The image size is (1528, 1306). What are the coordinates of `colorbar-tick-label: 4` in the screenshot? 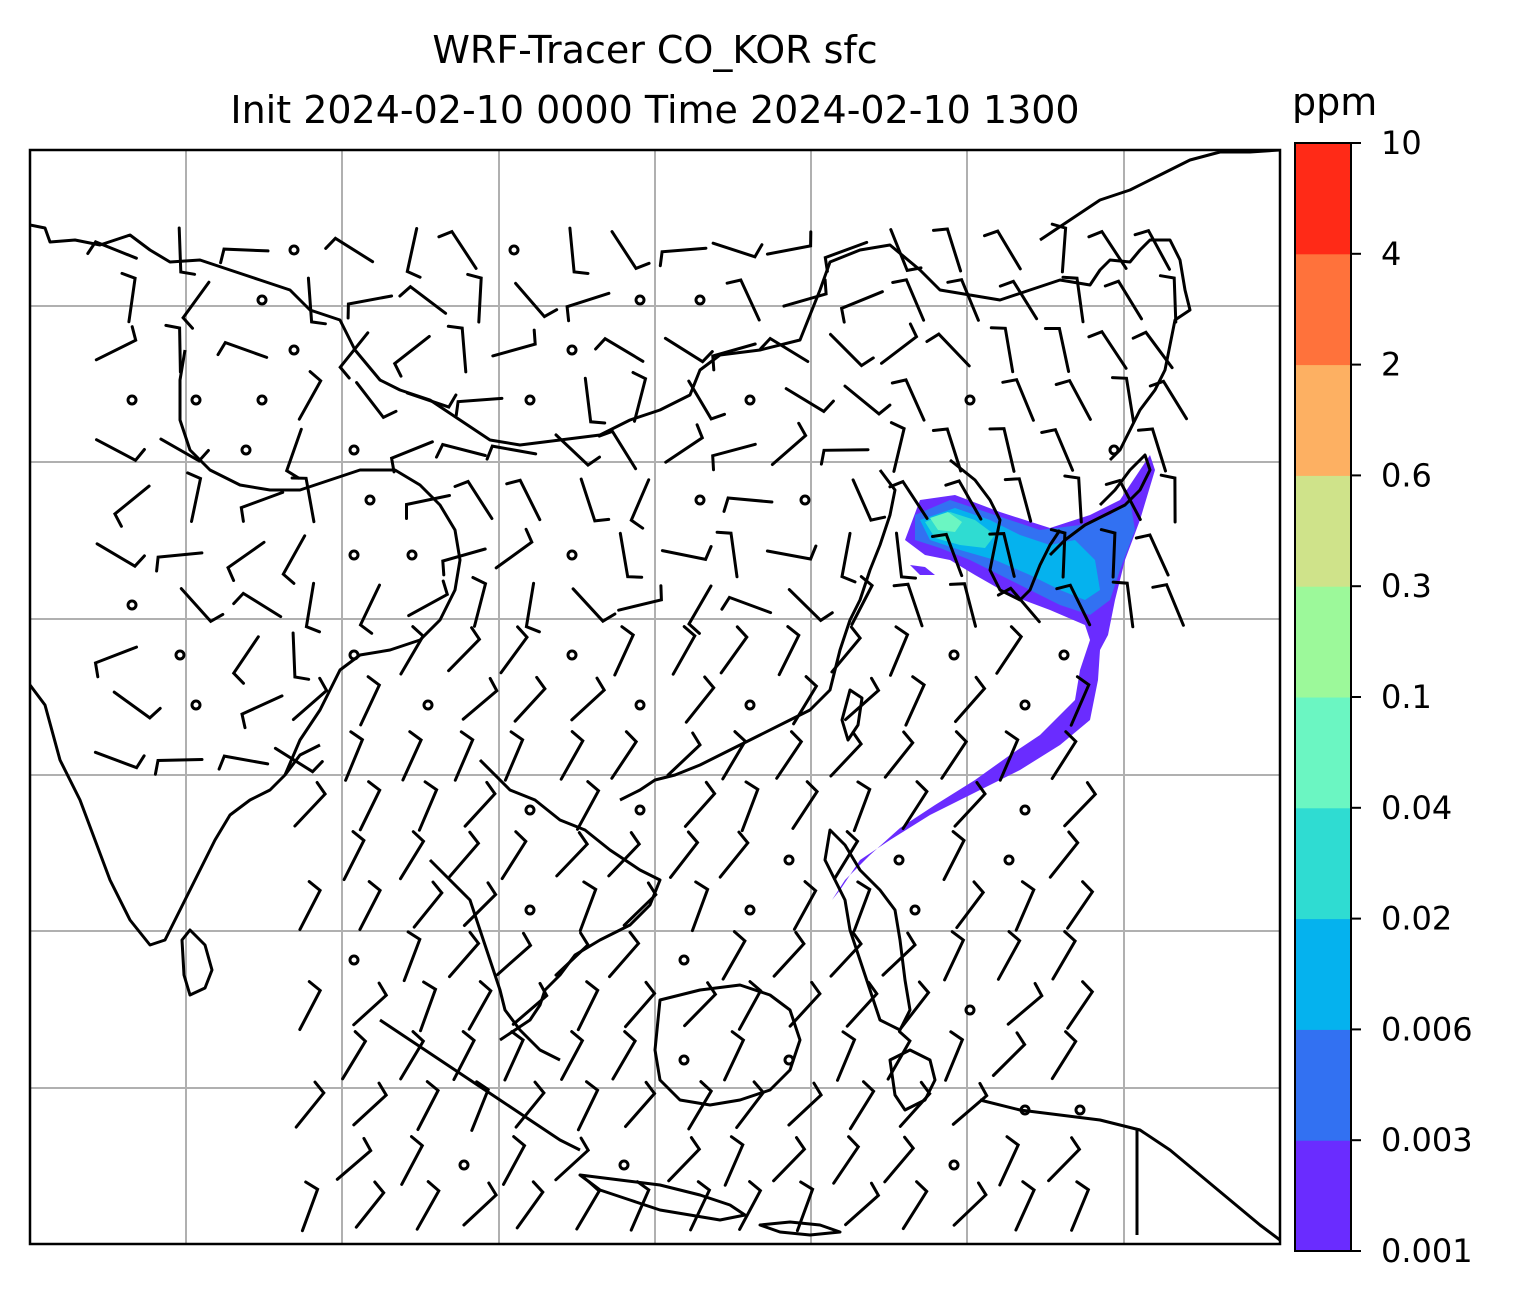 It's located at (1391, 254).